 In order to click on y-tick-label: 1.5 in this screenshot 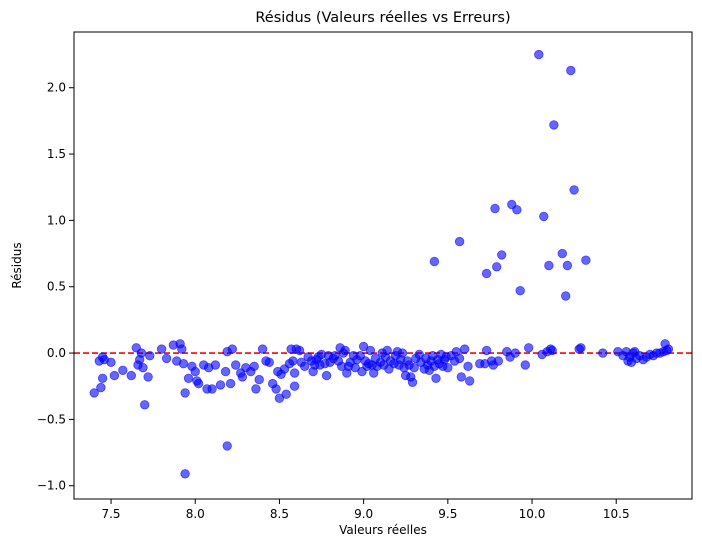, I will do `click(56, 154)`.